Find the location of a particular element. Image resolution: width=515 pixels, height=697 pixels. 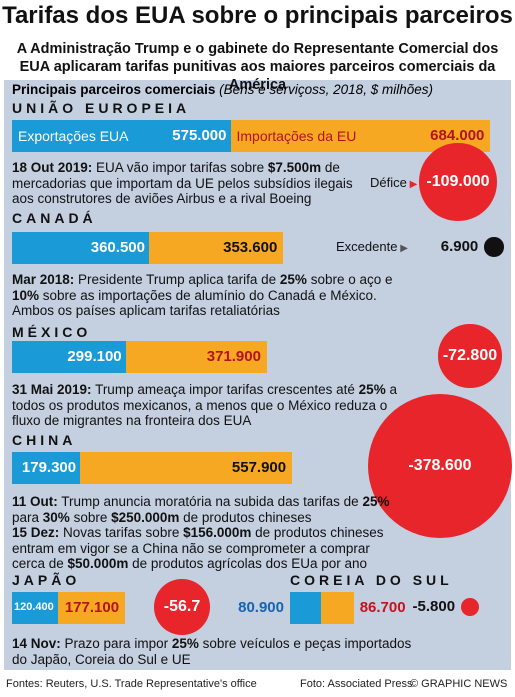

exports-label: 80.900 is located at coordinates (261, 607).